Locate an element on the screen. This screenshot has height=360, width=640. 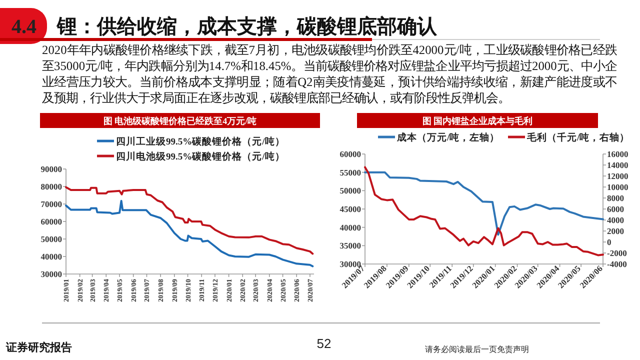
legend-label: 四川电池级99.5%碳酸锂价格（元/吨） is located at coordinates (200, 156).